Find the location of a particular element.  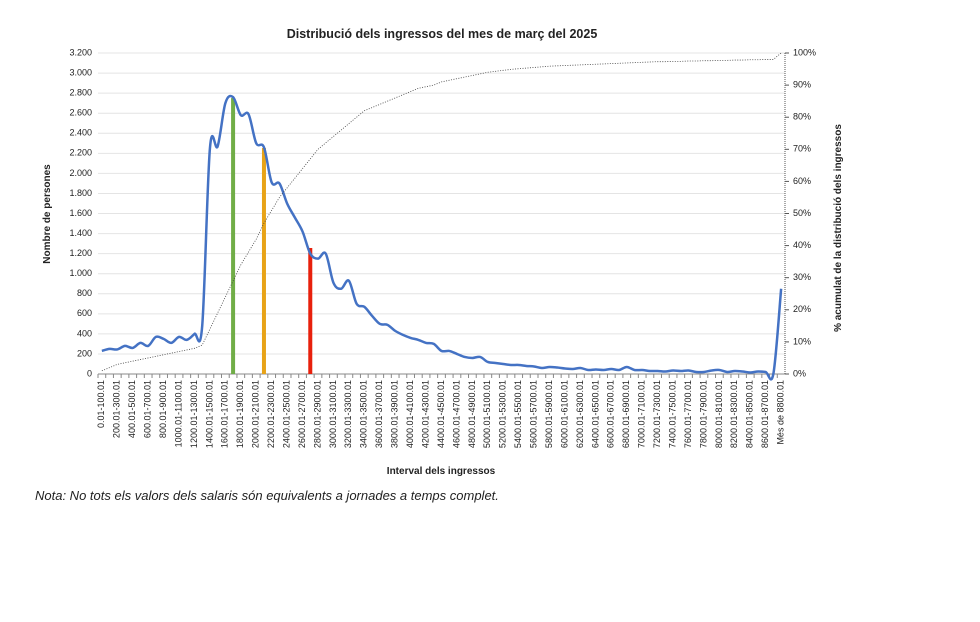

x-tick-label: 2800.01-2900.01 is located at coordinates (317, 414).